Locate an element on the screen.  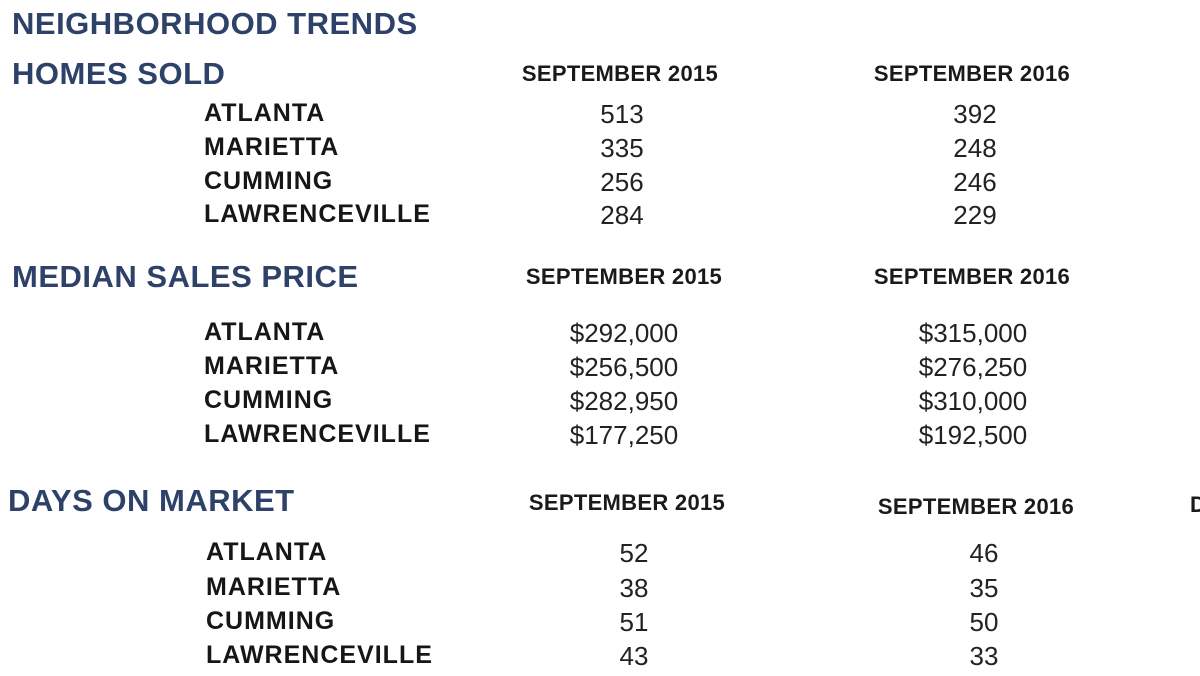
value-2016: $276,250 is located at coordinates (973, 367).